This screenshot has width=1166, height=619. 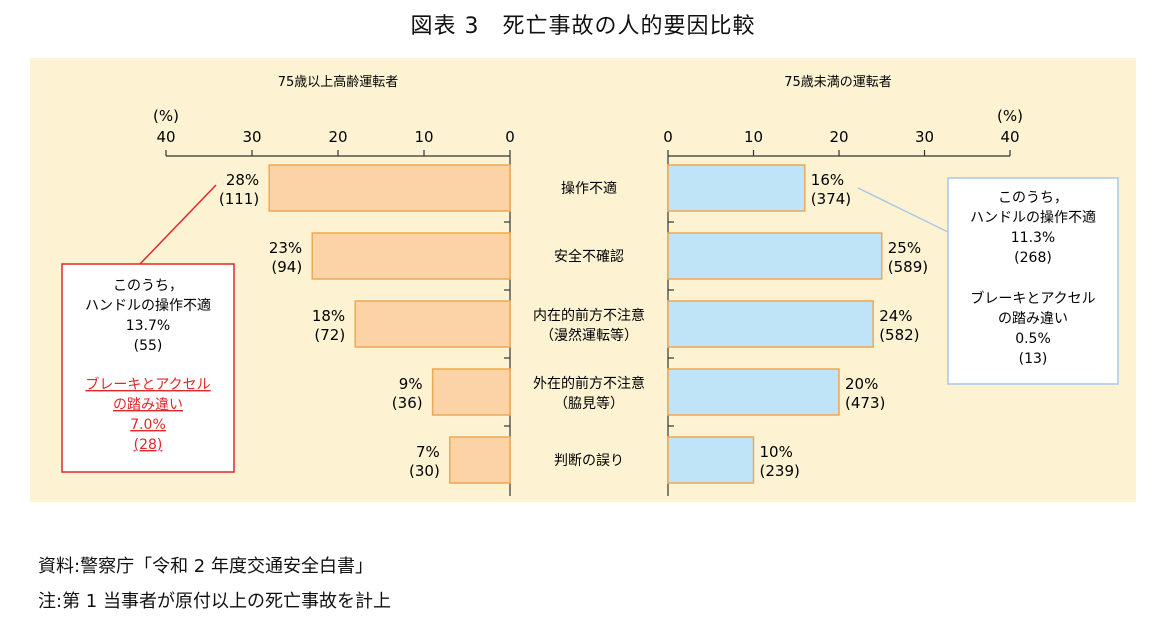 What do you see at coordinates (178, 224) in the screenshot?
I see `leader-line-left` at bounding box center [178, 224].